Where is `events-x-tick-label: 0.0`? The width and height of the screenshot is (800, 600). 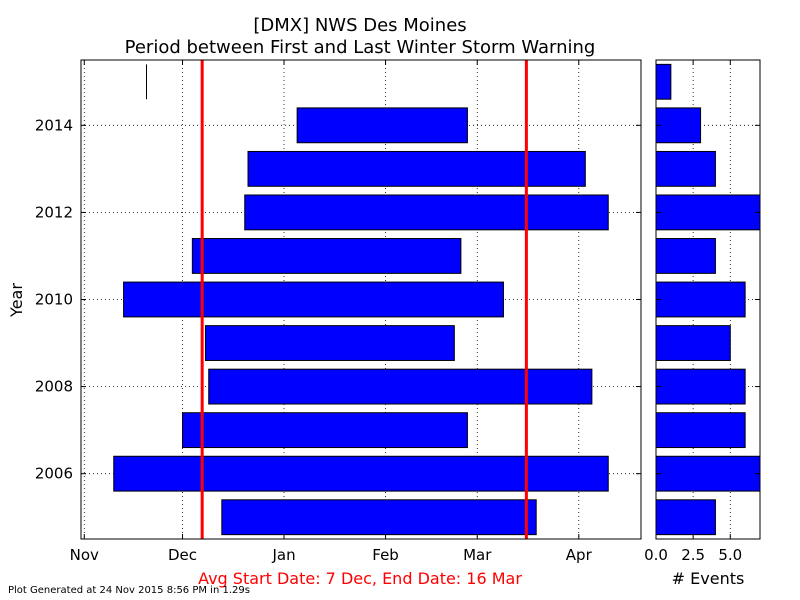
events-x-tick-label: 0.0 is located at coordinates (656, 555).